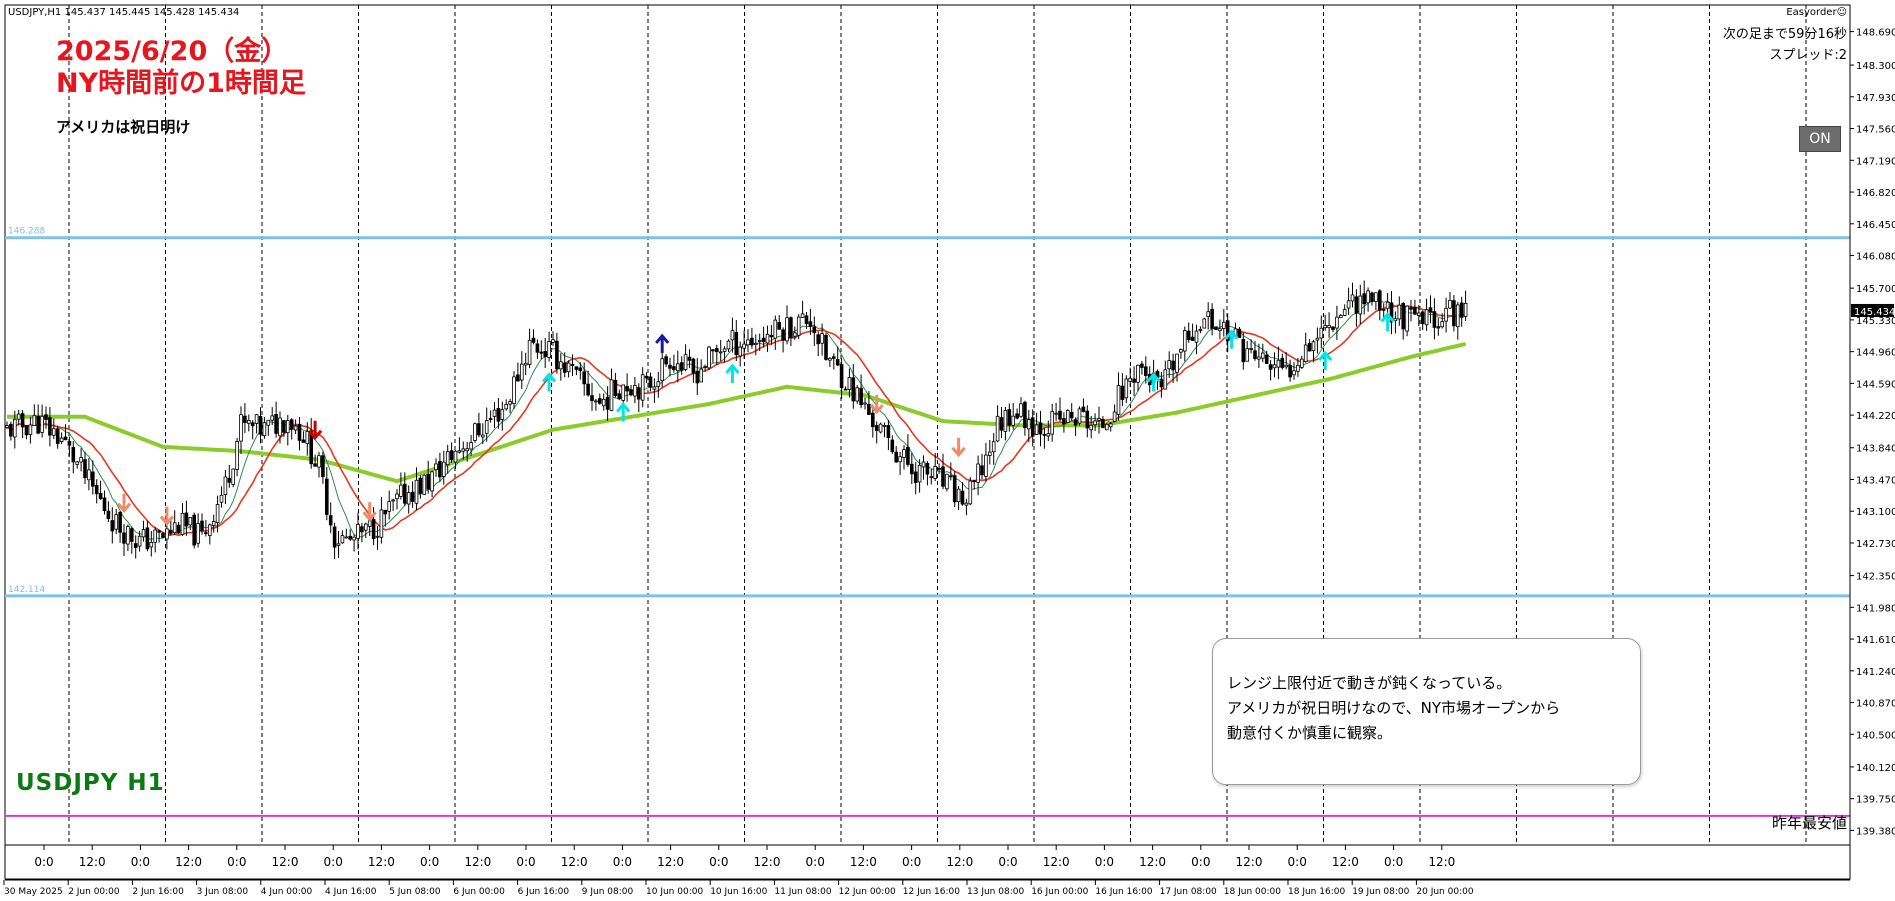 The height and width of the screenshot is (901, 1895). Describe the element at coordinates (167, 516) in the screenshot. I see `sell-arrow-icon` at that location.